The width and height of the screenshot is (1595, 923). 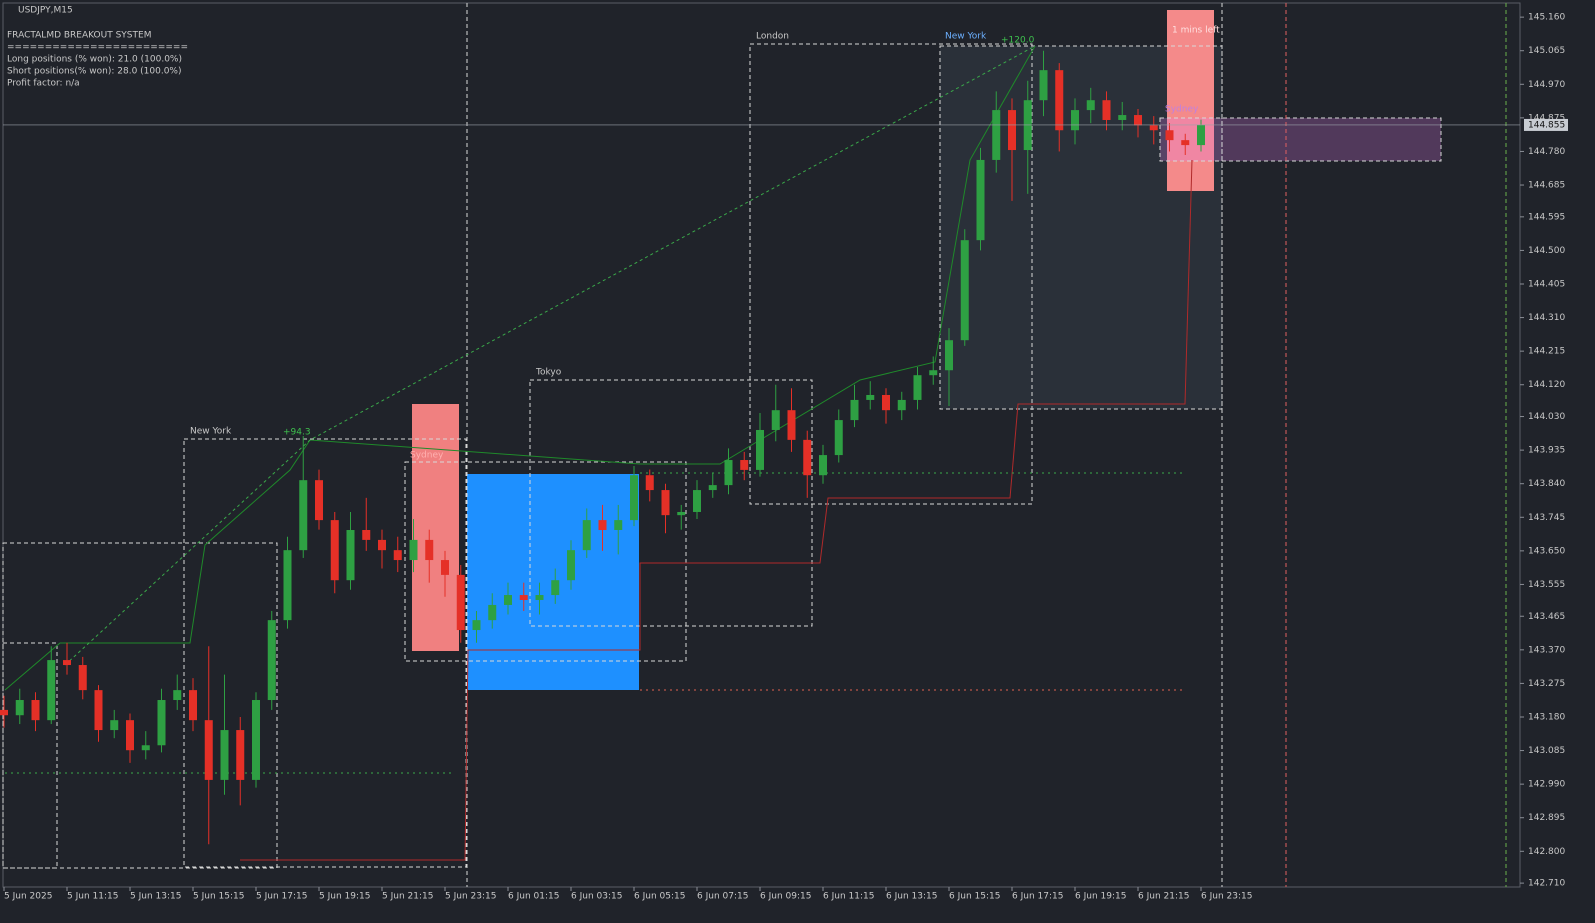 I want to click on x-tick-label: 6 Jun 13:15, so click(x=911, y=897).